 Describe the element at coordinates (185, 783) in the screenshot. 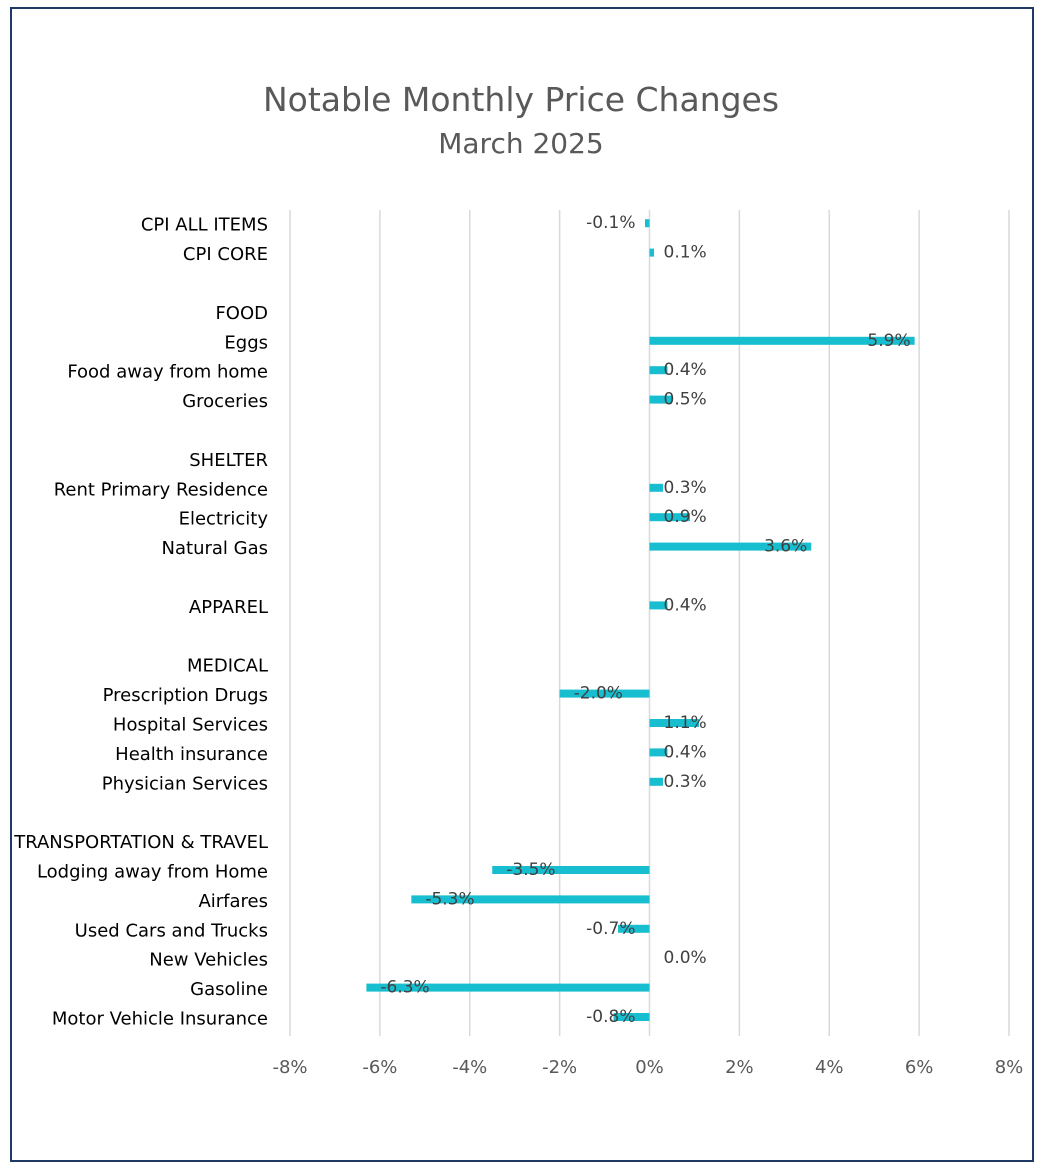

I see `category-label: Physician Services` at that location.